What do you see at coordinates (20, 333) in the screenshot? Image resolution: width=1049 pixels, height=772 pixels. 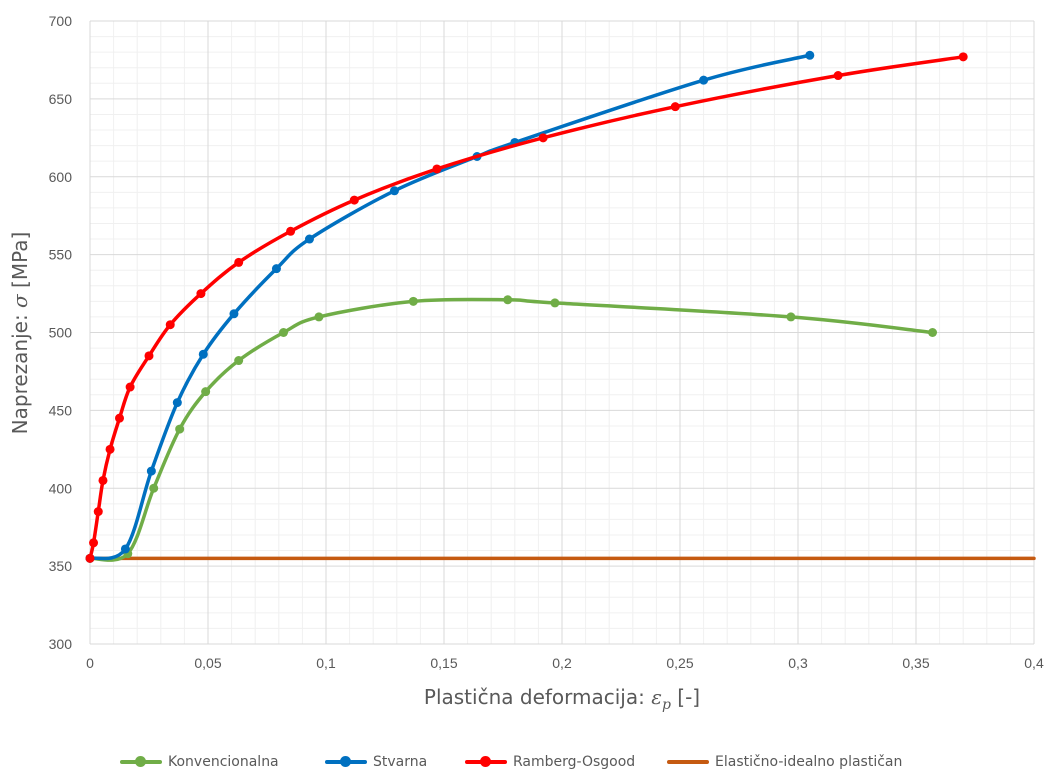 I see `y-axis-title: Naprezanje: σ [MPa]` at bounding box center [20, 333].